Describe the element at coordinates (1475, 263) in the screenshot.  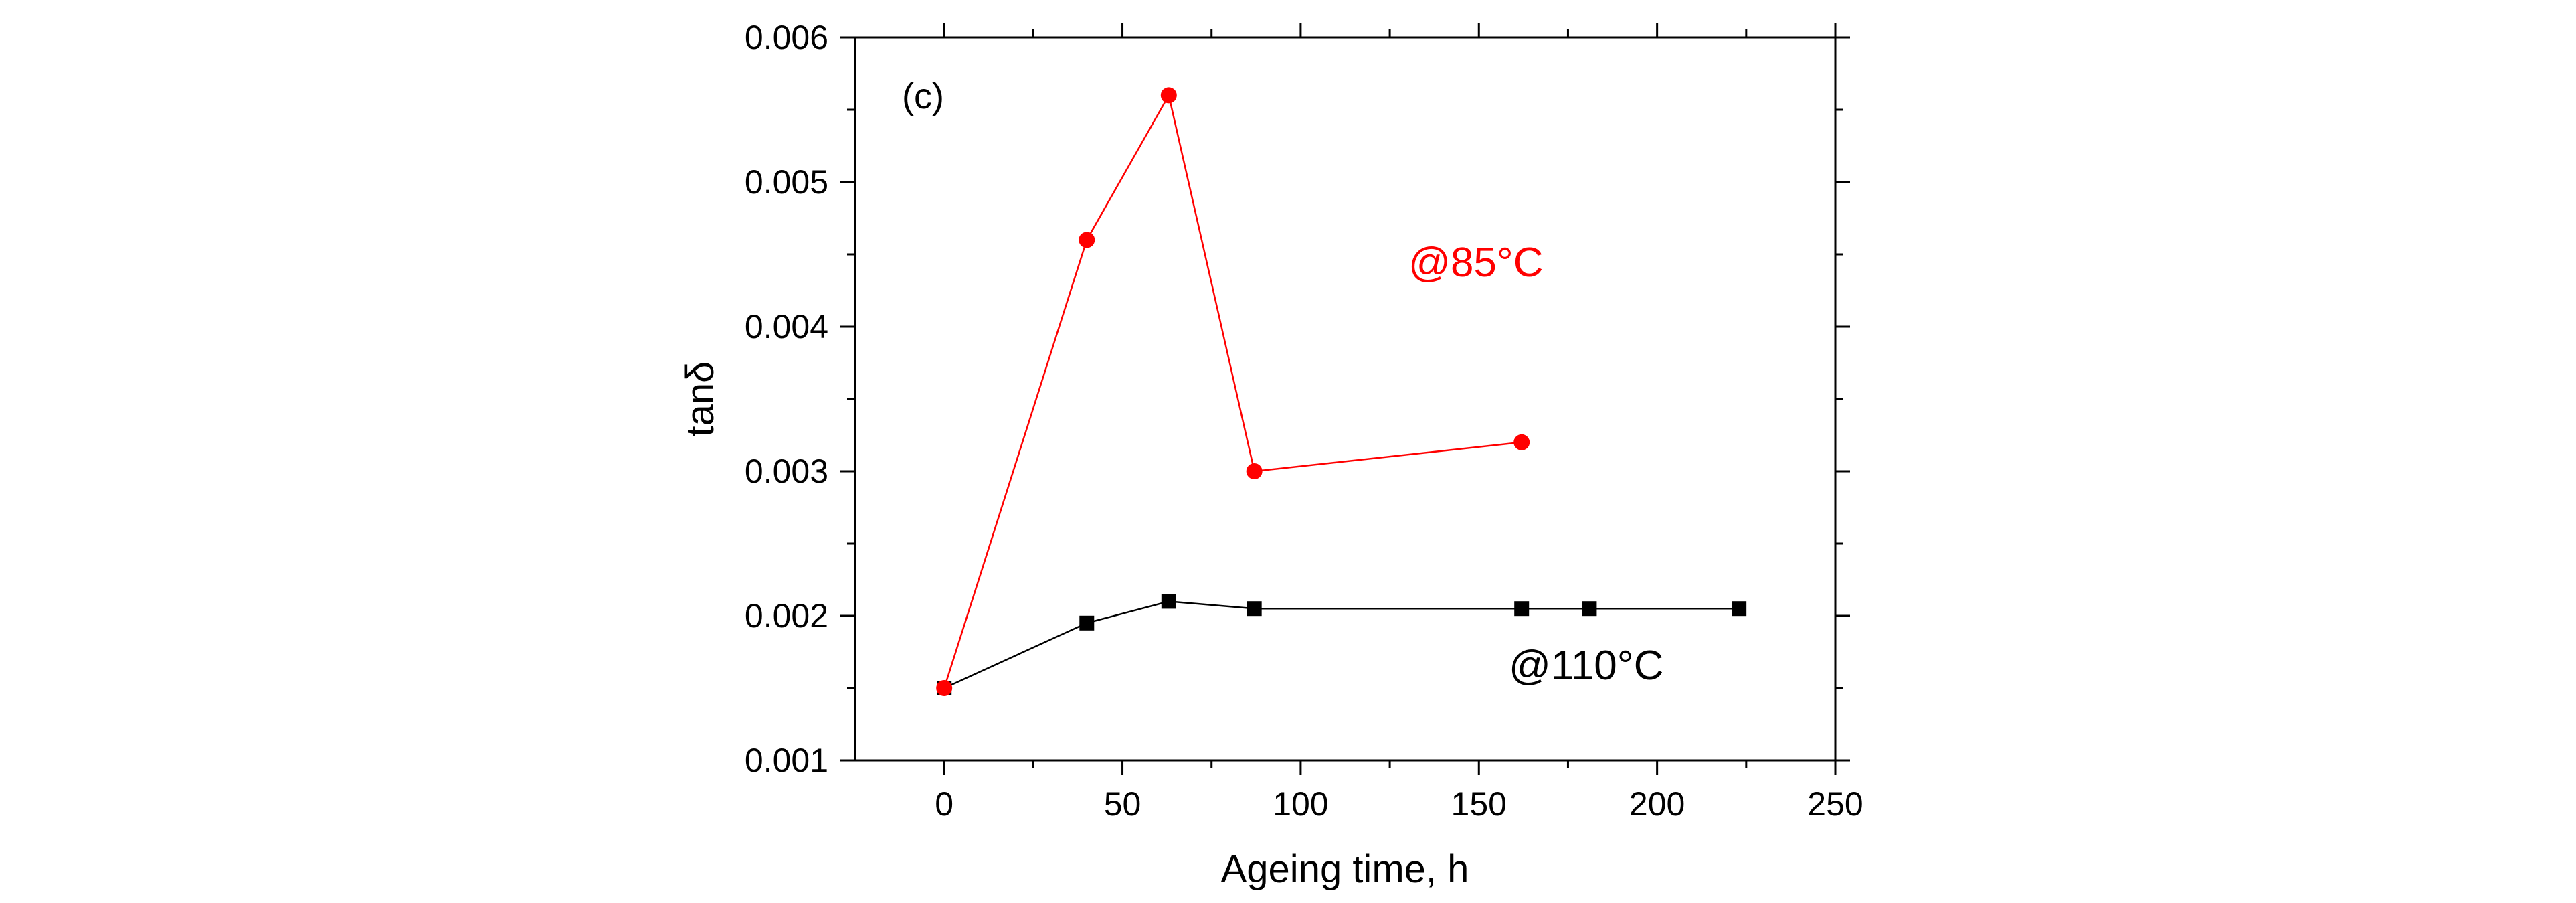
I see `annotation-85c: @85°C` at that location.